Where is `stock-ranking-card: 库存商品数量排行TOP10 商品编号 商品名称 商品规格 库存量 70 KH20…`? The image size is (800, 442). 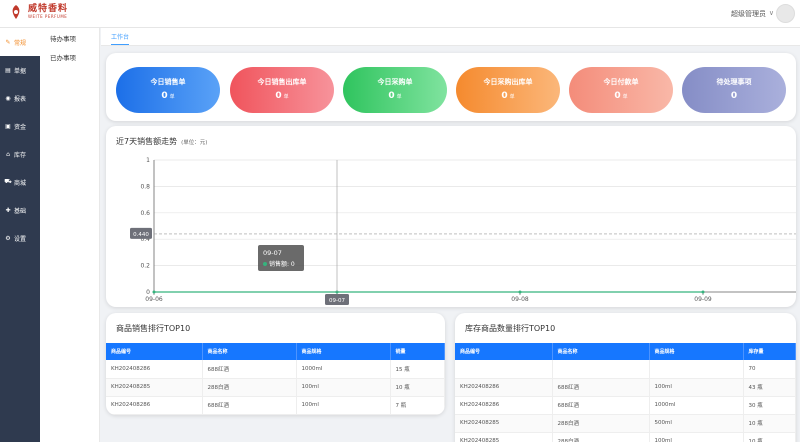
stock-ranking-card: 库存商品数量排行TOP10 商品编号 商品名称 商品规格 库存量 70 KH20… is located at coordinates (625, 377).